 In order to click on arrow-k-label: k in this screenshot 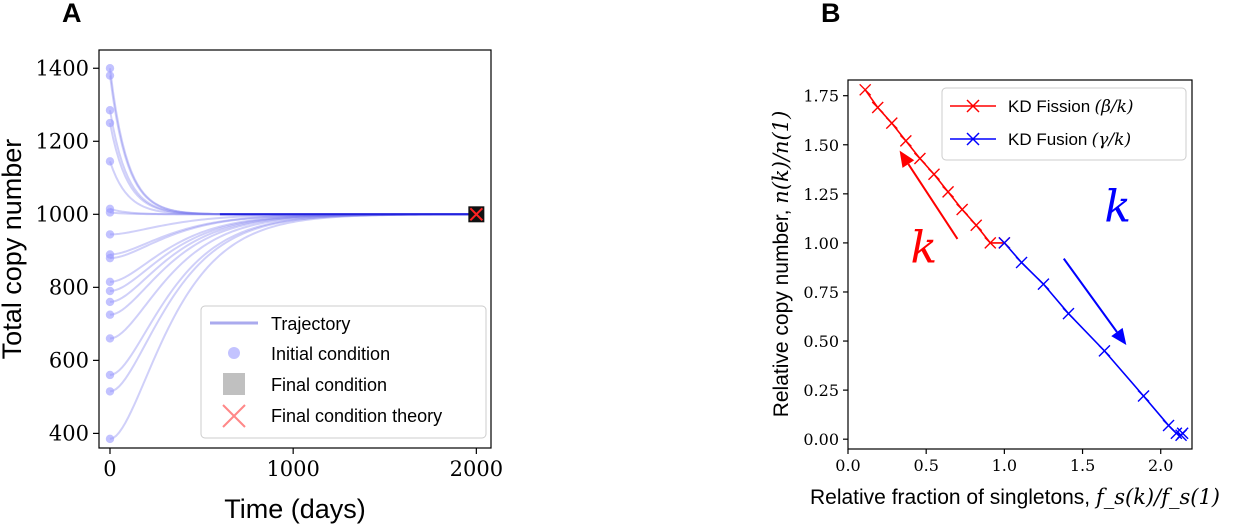, I will do `click(1117, 206)`.